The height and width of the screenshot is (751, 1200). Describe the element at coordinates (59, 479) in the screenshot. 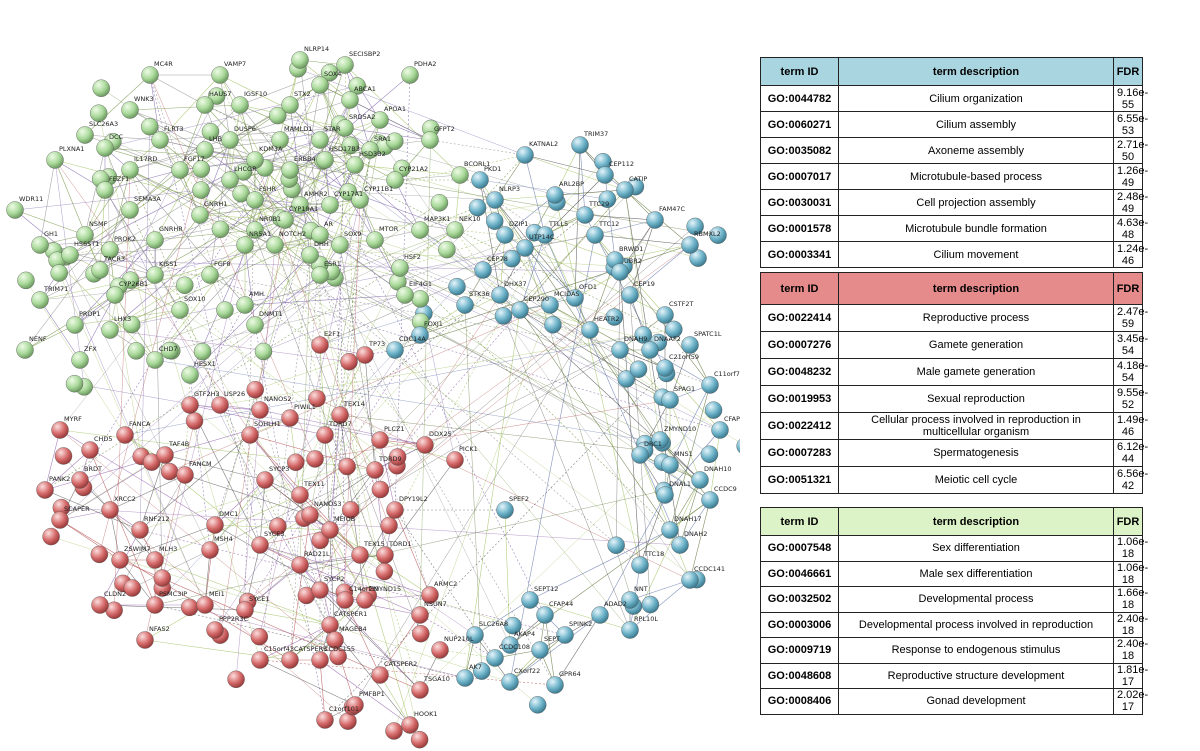

I see `node-label: PANK2` at that location.